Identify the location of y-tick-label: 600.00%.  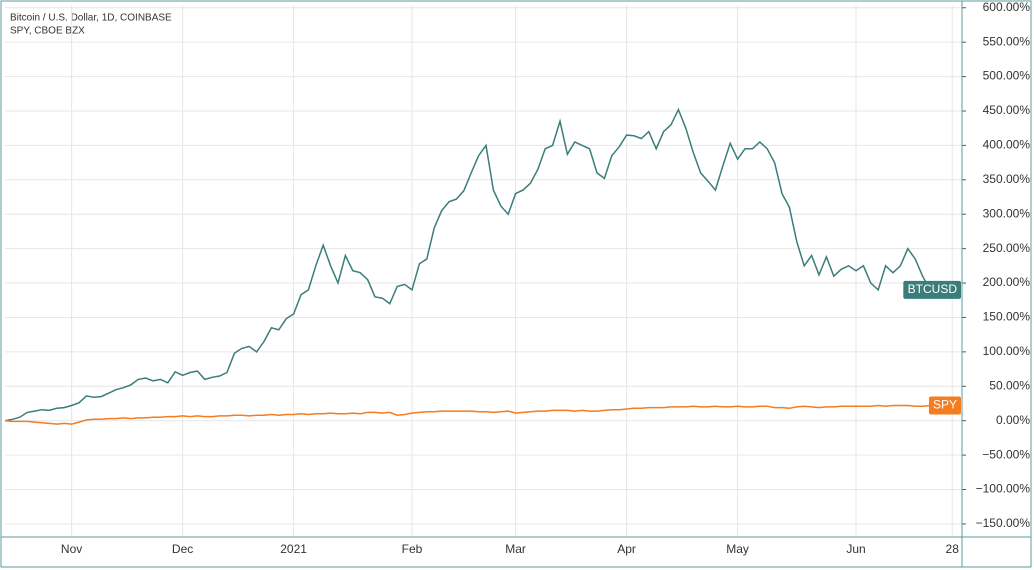
(1007, 7).